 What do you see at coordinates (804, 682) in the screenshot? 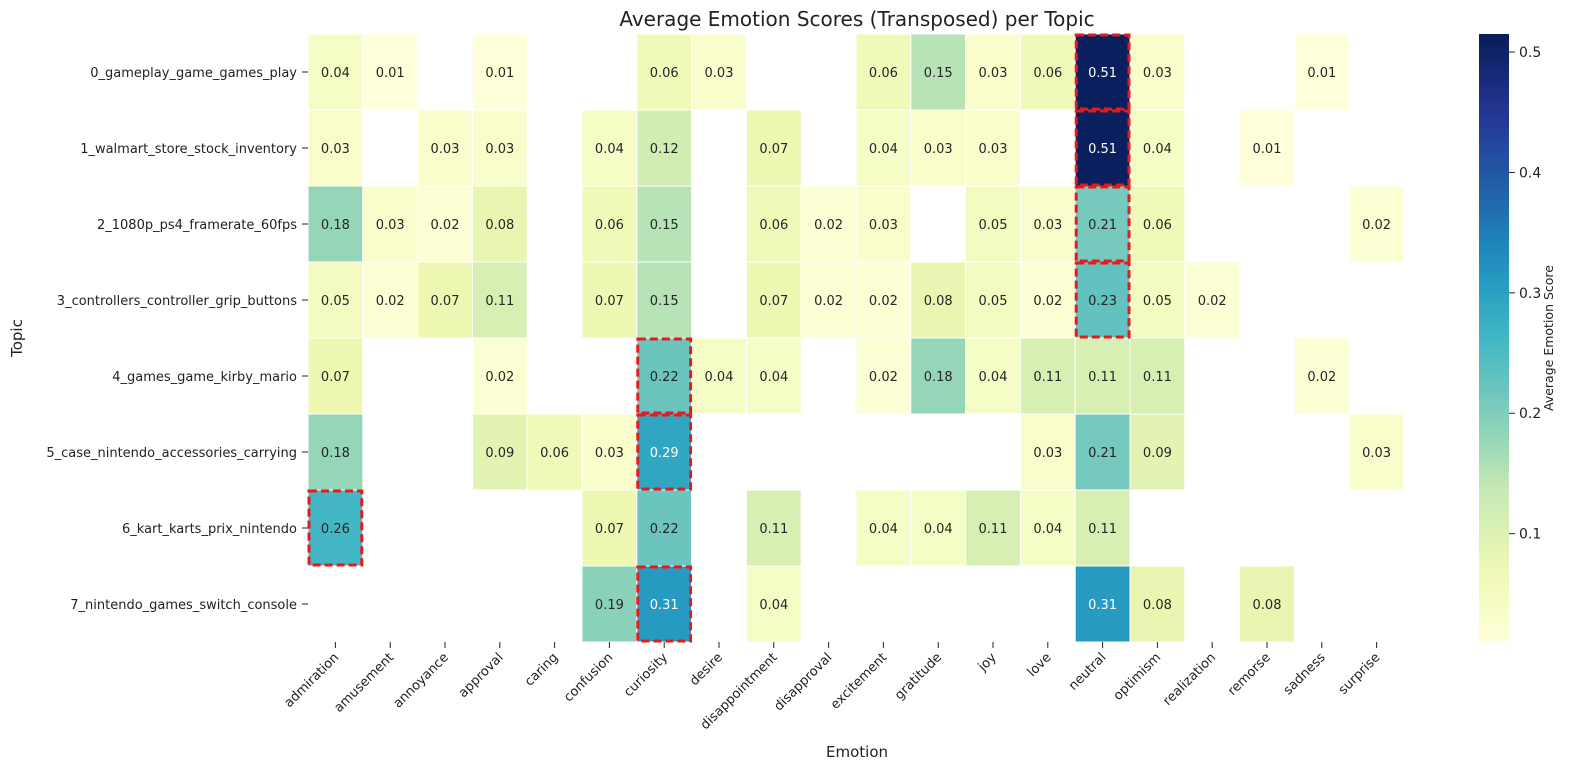
I see `x-tick-label: disapproval` at bounding box center [804, 682].